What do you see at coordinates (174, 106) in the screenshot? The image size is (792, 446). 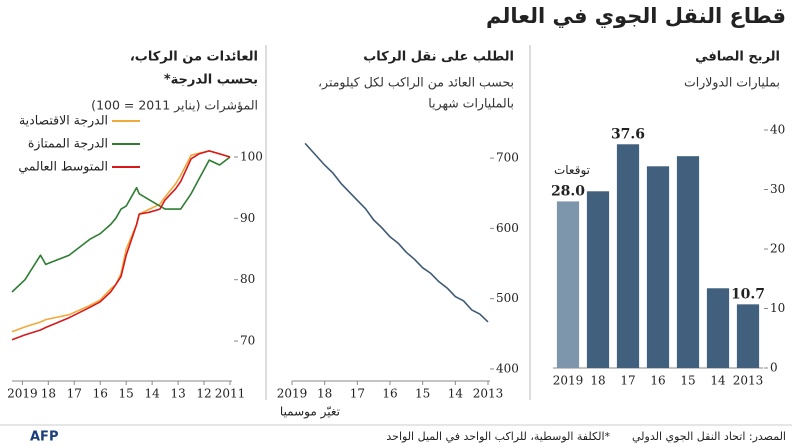 I see `chart-subtitle: المؤشرات (يناير 2011 = 100)` at bounding box center [174, 106].